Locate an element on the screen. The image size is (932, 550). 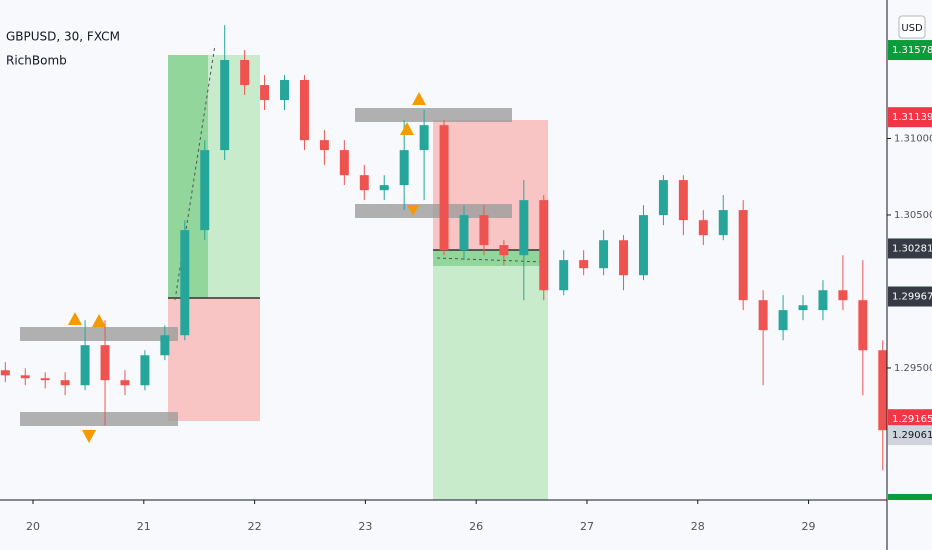
chart-title: GBPUSD, 30, FXCM is located at coordinates (63, 37).